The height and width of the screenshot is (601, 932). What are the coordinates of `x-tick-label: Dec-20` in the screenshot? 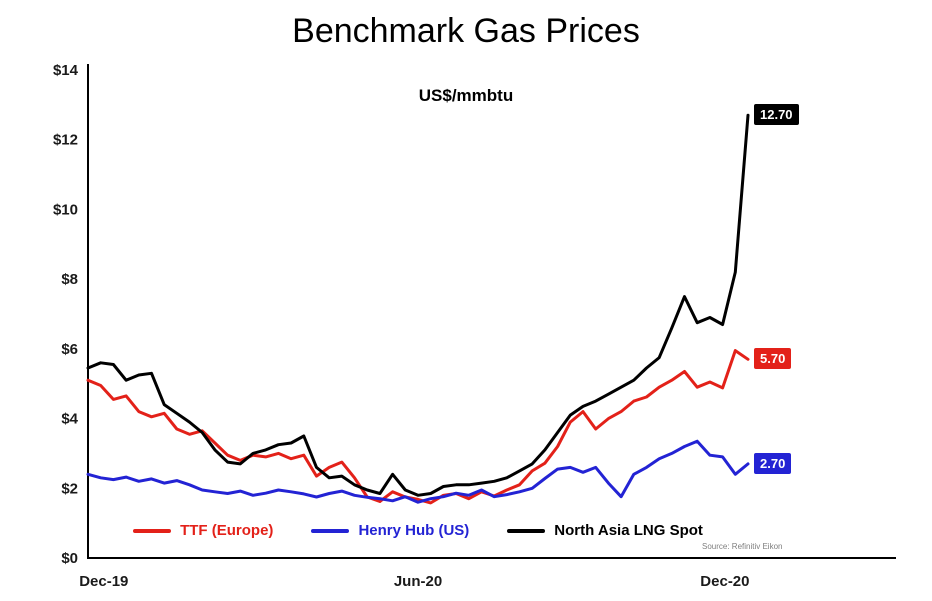 It's located at (724, 581).